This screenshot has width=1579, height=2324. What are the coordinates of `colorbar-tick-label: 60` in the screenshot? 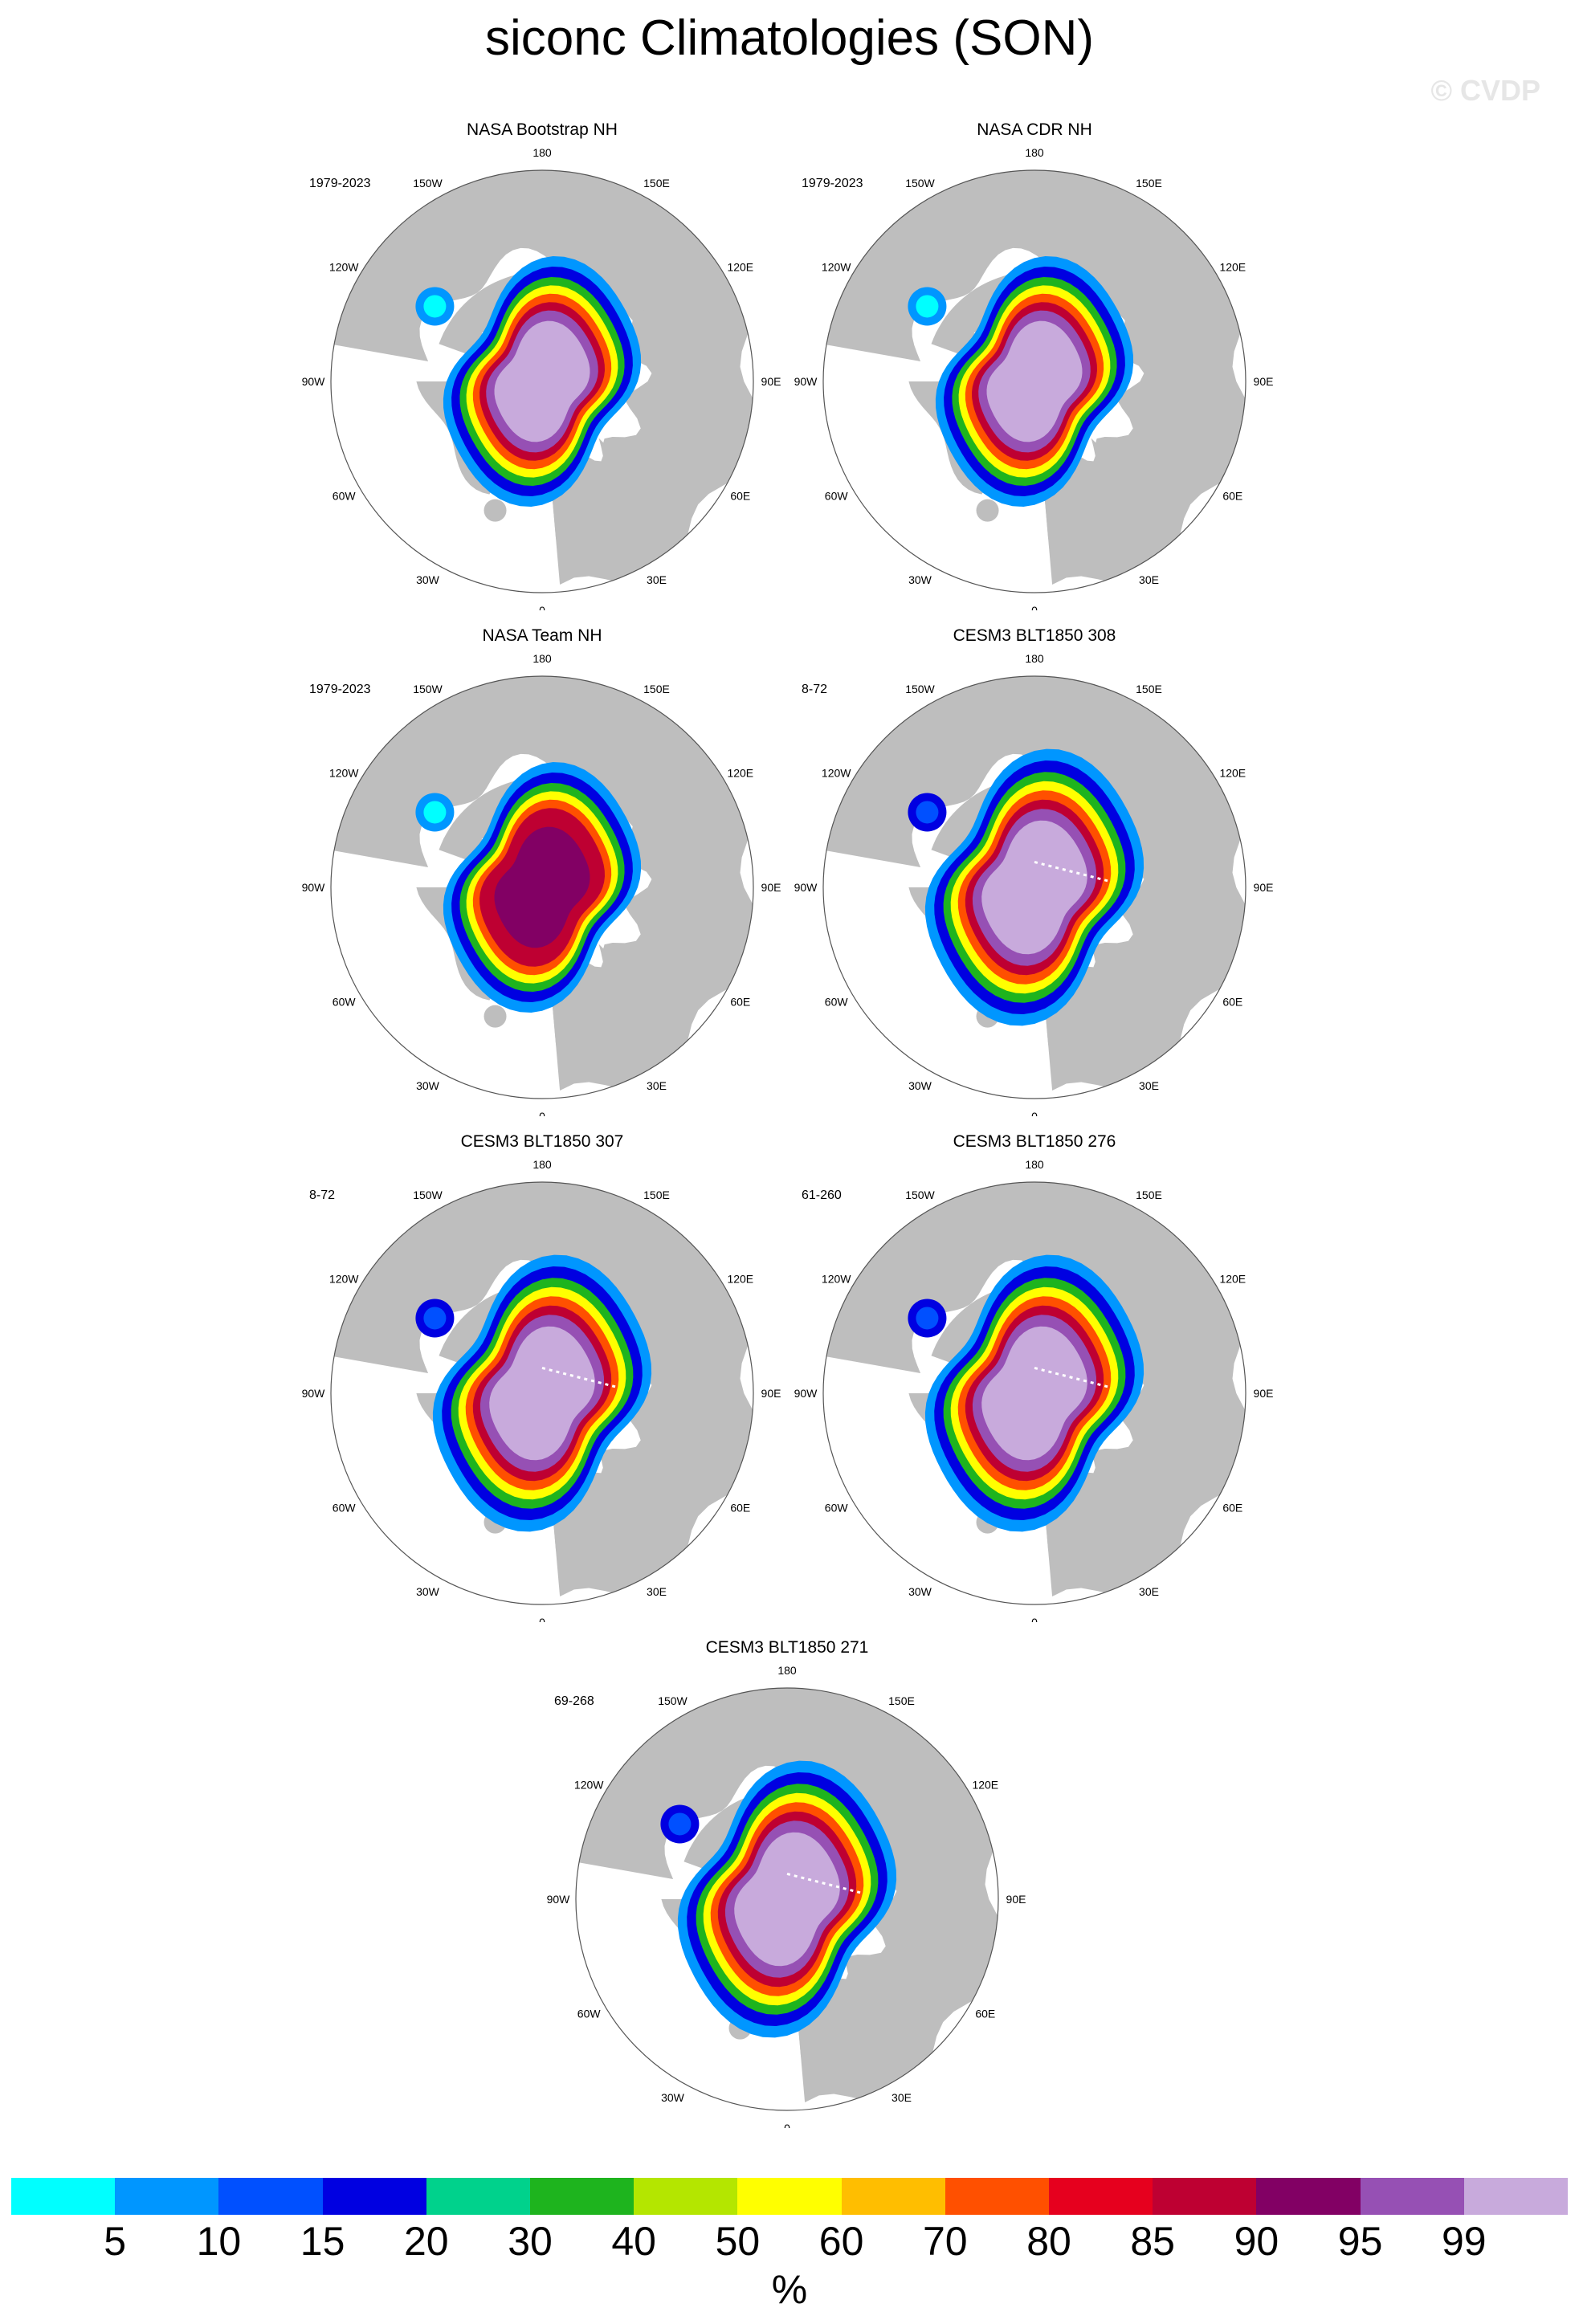 It's located at (841, 2242).